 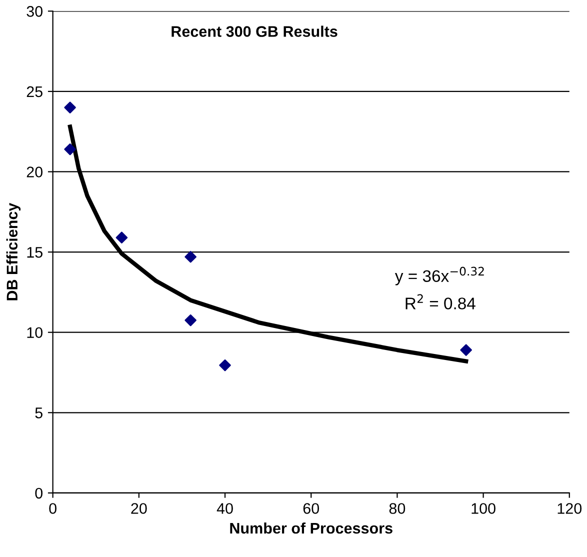 What do you see at coordinates (224, 508) in the screenshot?
I see `x-tick-label: 40` at bounding box center [224, 508].